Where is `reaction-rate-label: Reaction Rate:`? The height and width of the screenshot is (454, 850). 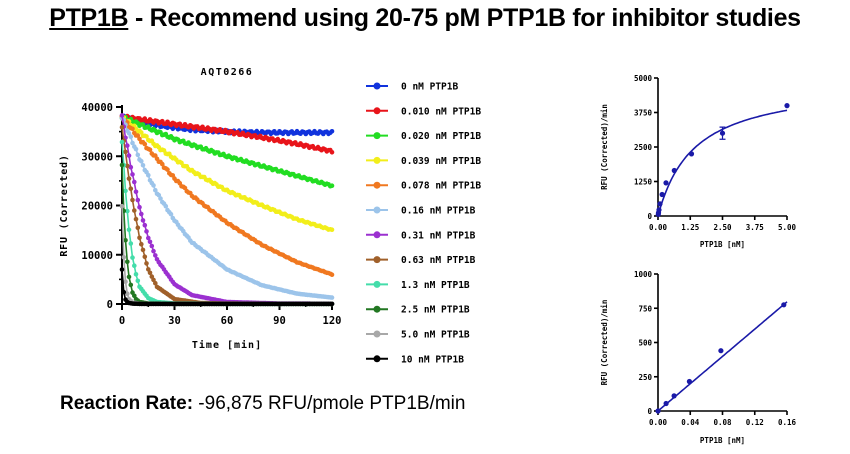 reaction-rate-label: Reaction Rate: is located at coordinates (127, 403).